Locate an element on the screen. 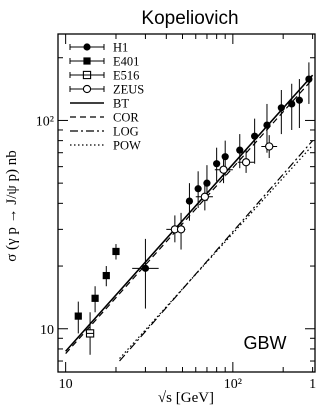  model-annotation: GBW is located at coordinates (265, 343).